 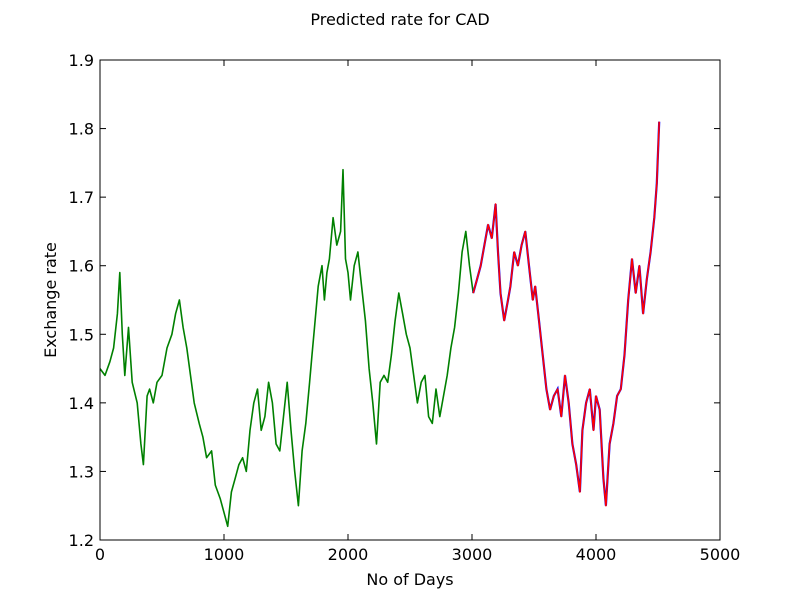 What do you see at coordinates (409, 579) in the screenshot?
I see `x-axis-label: No of Days` at bounding box center [409, 579].